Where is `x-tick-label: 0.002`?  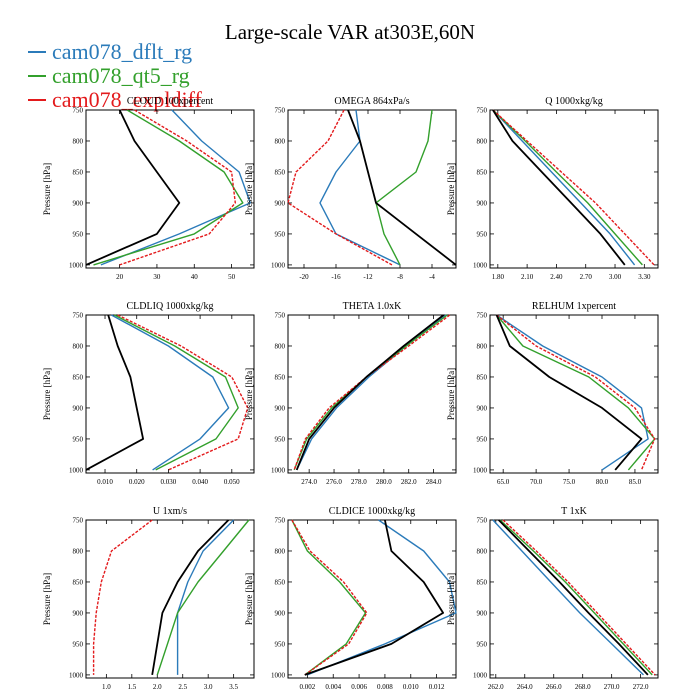
x-tick-label: 0.002 is located at coordinates (308, 687).